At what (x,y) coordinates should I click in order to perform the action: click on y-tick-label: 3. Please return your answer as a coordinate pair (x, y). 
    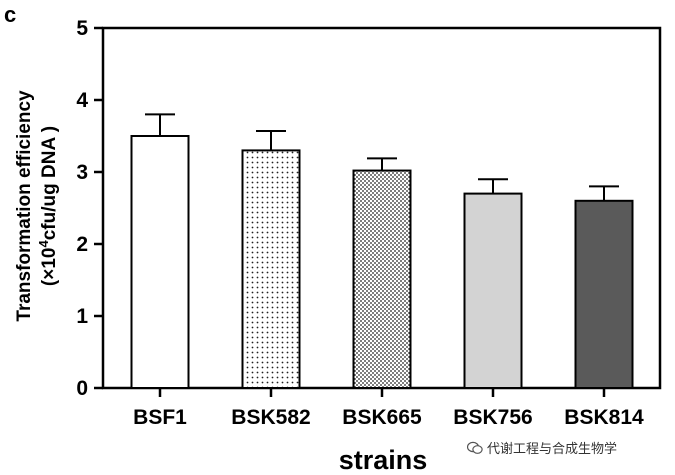
    Looking at the image, I should click on (82, 172).